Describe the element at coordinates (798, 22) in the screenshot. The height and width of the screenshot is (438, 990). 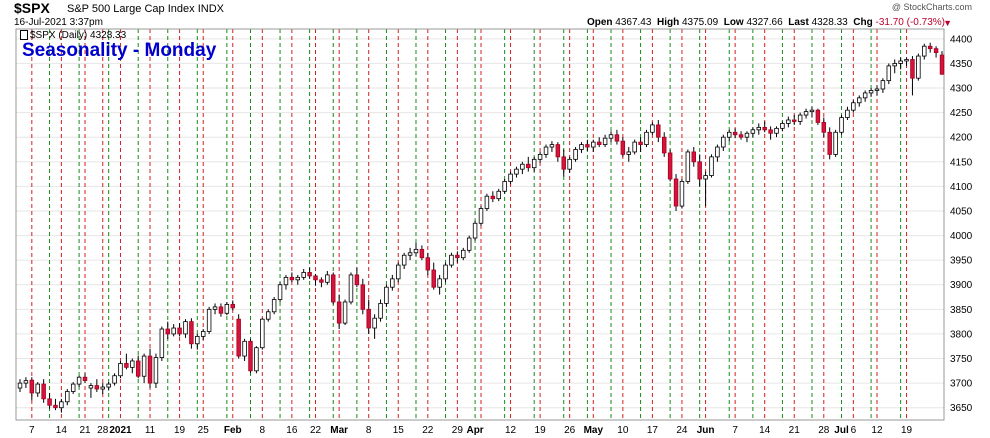
I see `last-label: Last` at that location.